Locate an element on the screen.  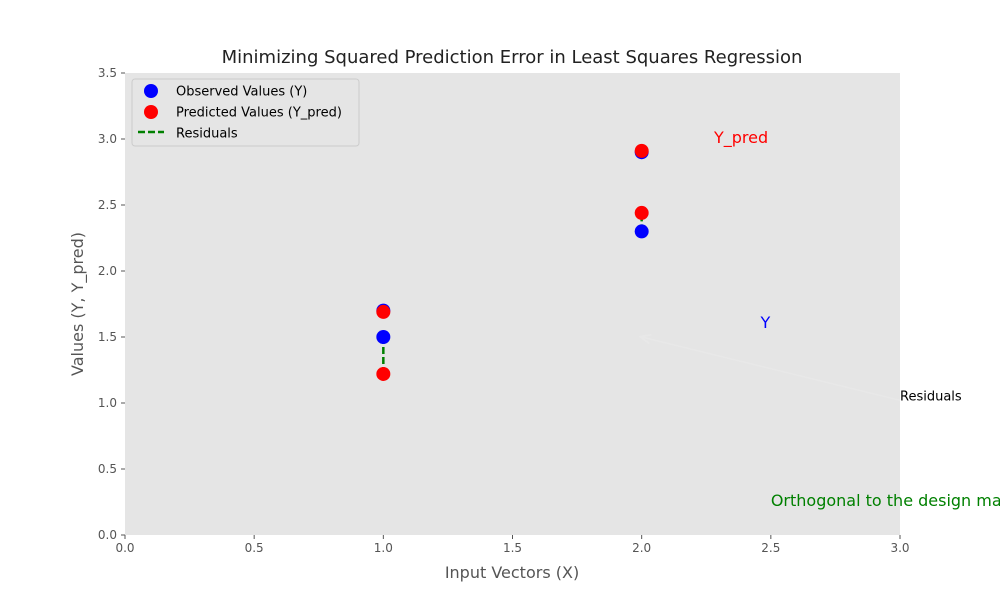
data-points is located at coordinates (512, 262).